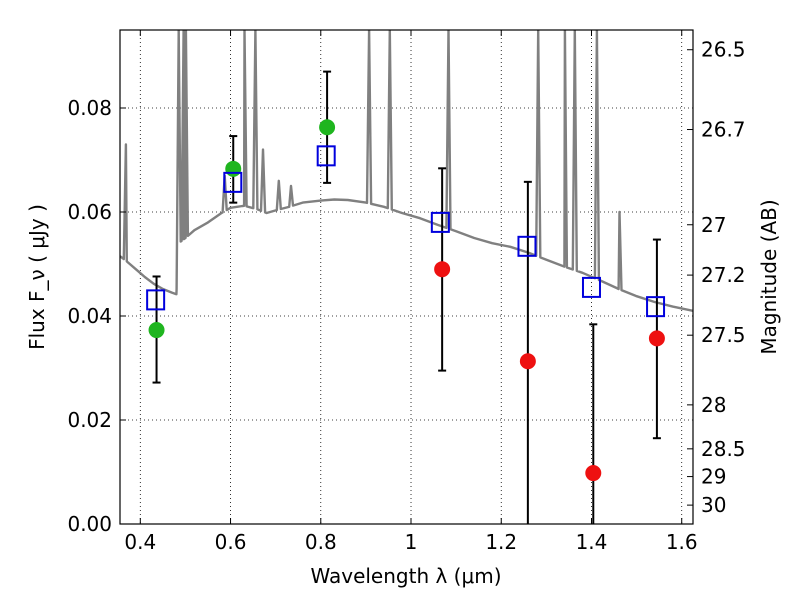 The image size is (800, 600). I want to click on y-axis-label: Flux F_ν ( μJy ), so click(37, 277).